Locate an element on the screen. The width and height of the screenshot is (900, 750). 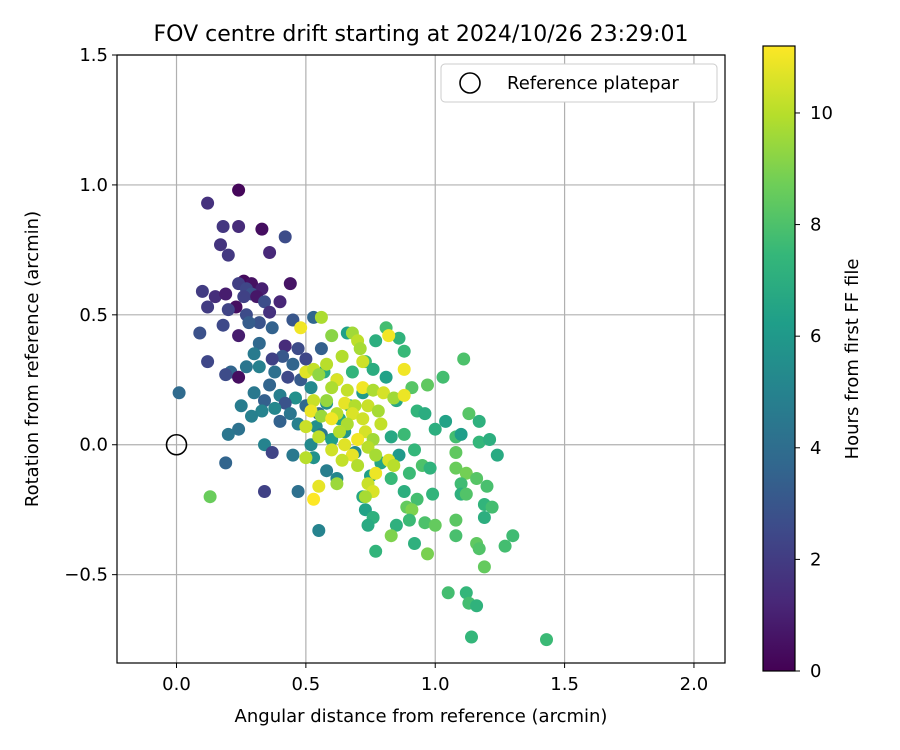
x-axis-label: Angular distance from reference (arcmin) is located at coordinates (421, 716).